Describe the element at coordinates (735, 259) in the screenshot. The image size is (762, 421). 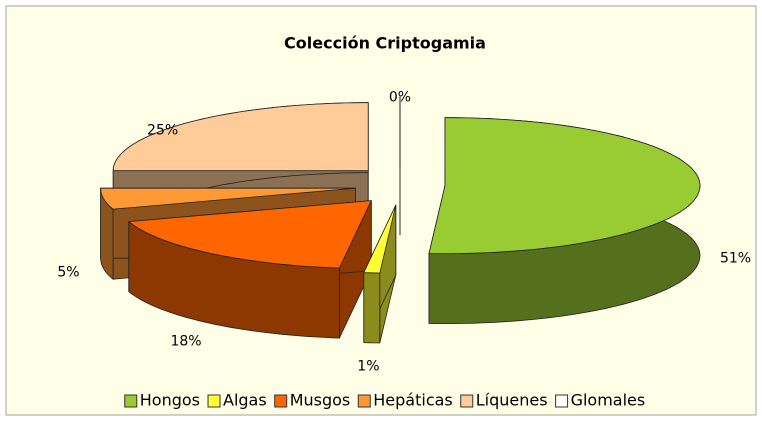
I see `data-label: 51%` at that location.